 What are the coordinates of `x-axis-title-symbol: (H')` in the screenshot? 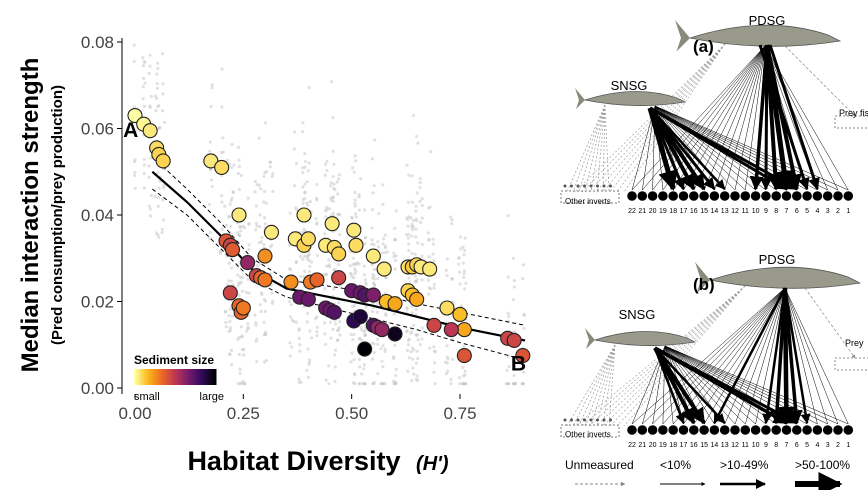 It's located at (432, 464).